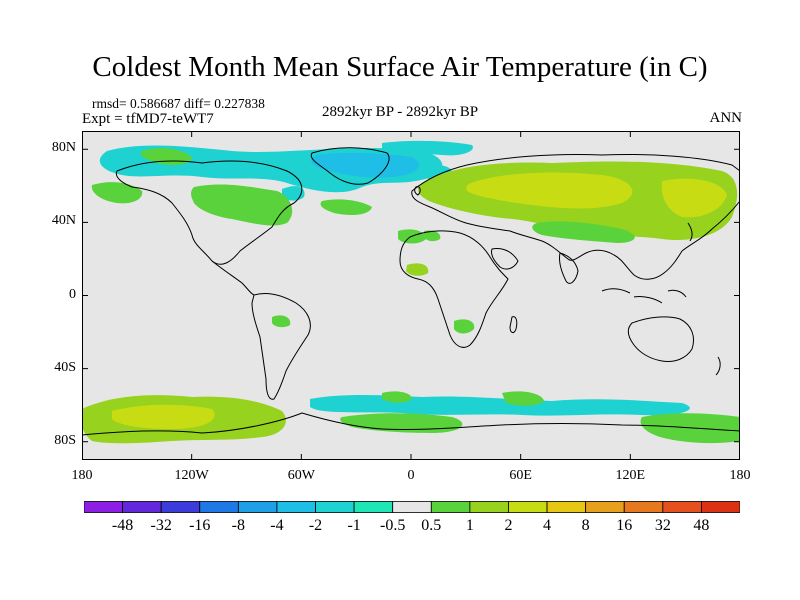 The width and height of the screenshot is (800, 600). I want to click on anomaly-patch-central-asia, so click(583, 232).